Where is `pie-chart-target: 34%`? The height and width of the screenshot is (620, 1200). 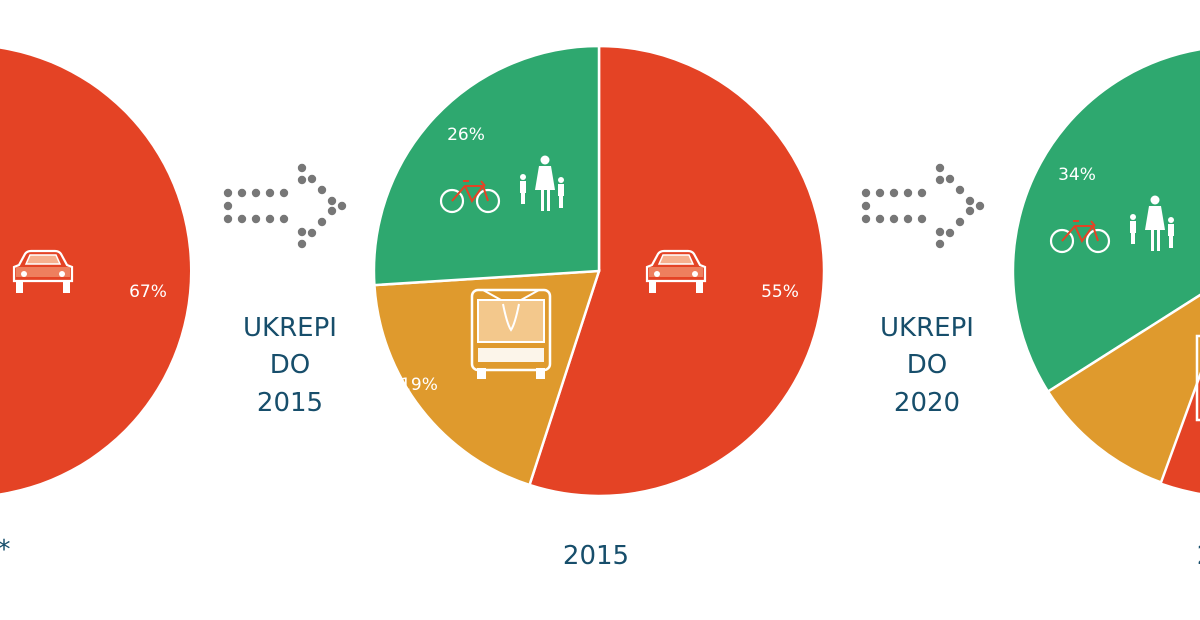 pie-chart-target: 34% is located at coordinates (1105, 270).